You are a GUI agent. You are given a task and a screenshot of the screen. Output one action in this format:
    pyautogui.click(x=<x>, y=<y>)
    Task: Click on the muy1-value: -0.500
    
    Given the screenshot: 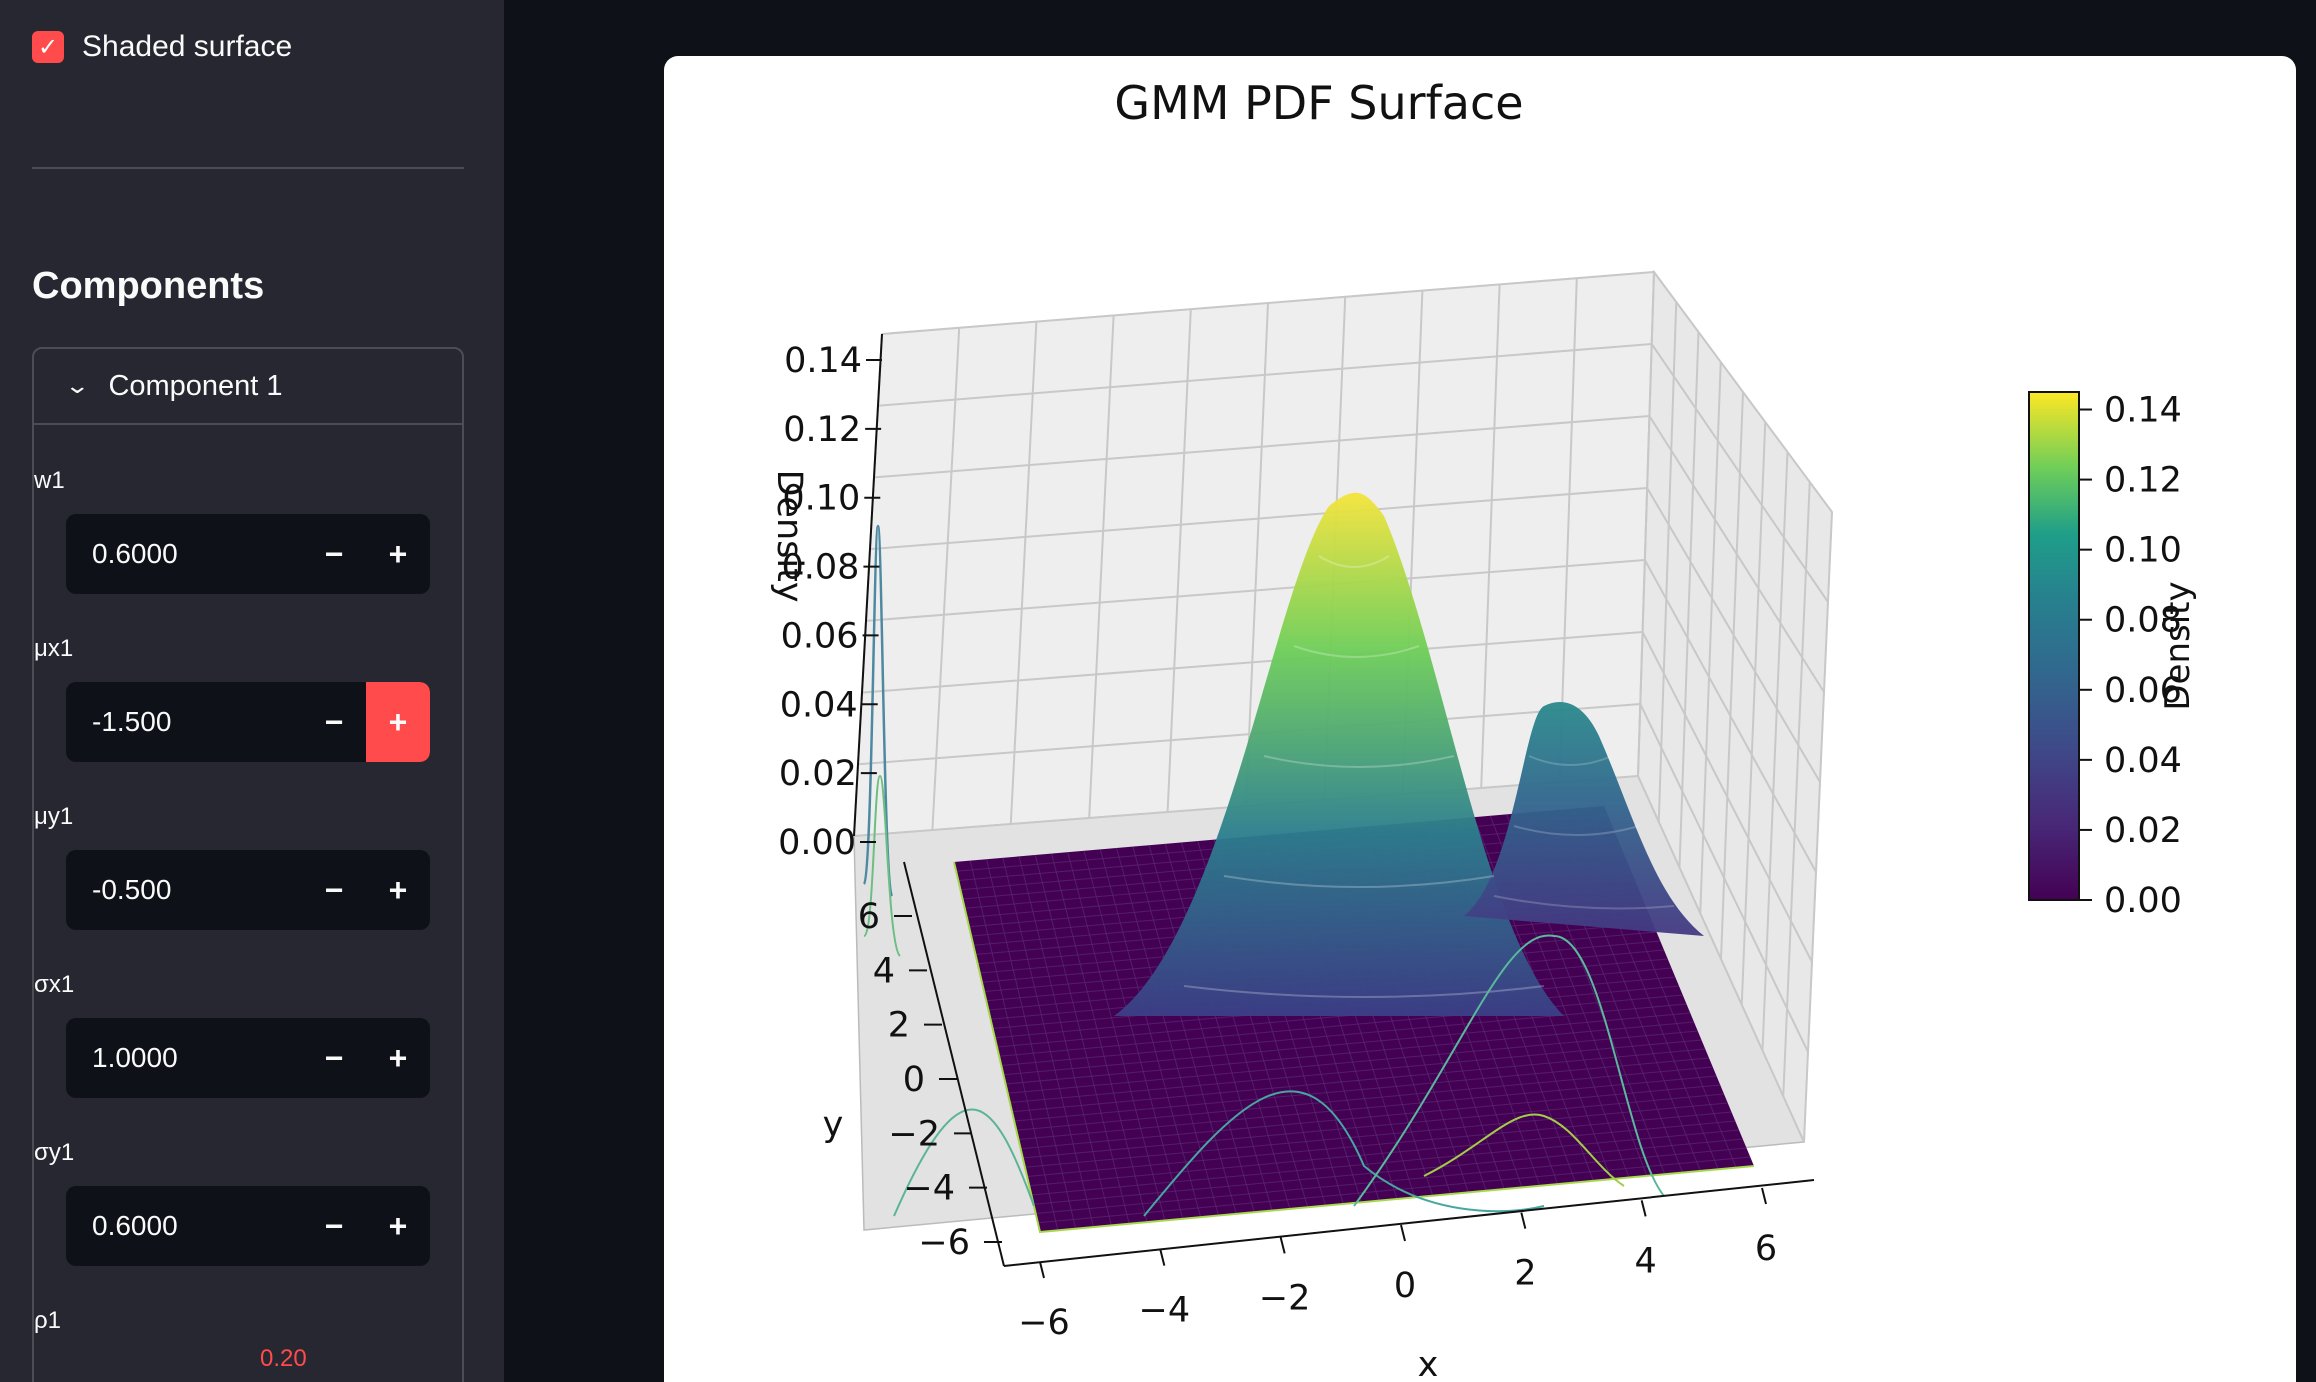 What is the action you would take?
    pyautogui.click(x=132, y=889)
    